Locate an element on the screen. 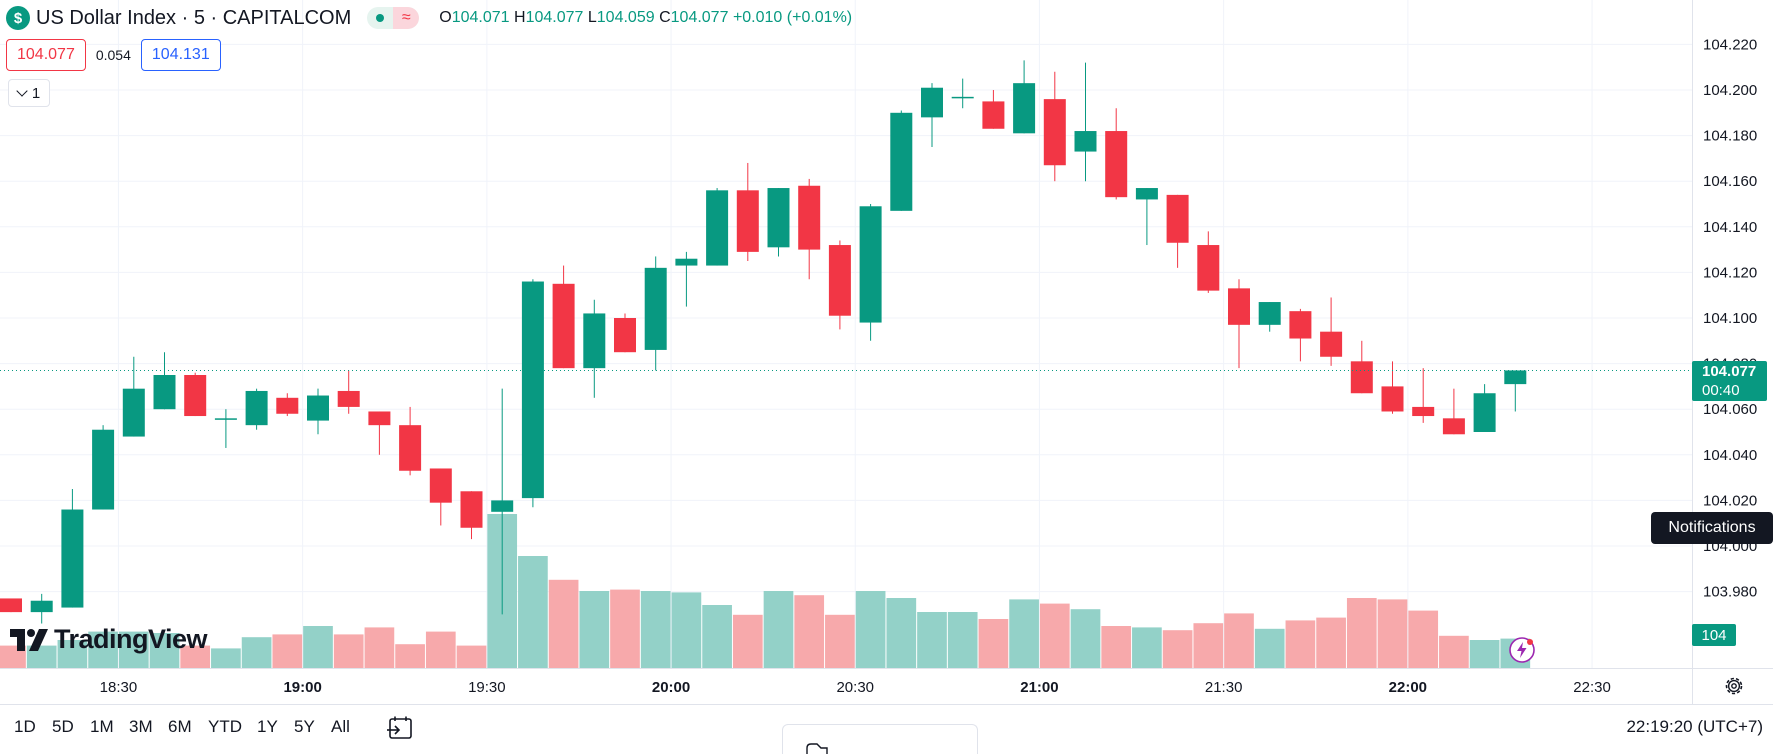  range-button-5y: 5Y is located at coordinates (304, 726).